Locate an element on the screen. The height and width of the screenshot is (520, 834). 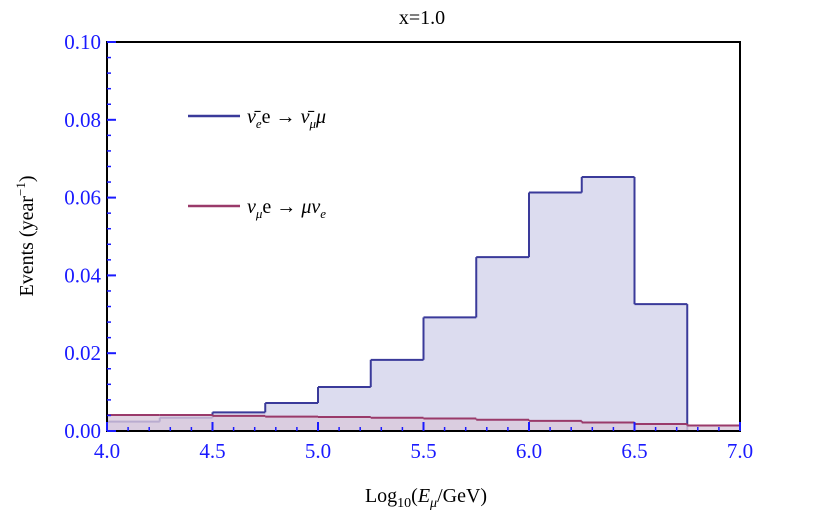
y-tick-label-1: 0.02 is located at coordinates (82, 353).